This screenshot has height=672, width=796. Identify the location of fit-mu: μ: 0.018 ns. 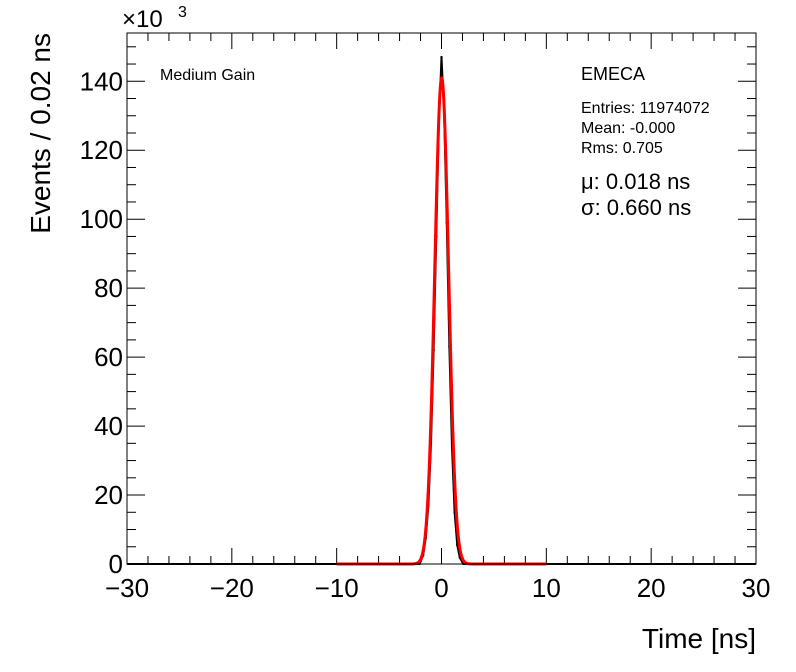
(635, 181).